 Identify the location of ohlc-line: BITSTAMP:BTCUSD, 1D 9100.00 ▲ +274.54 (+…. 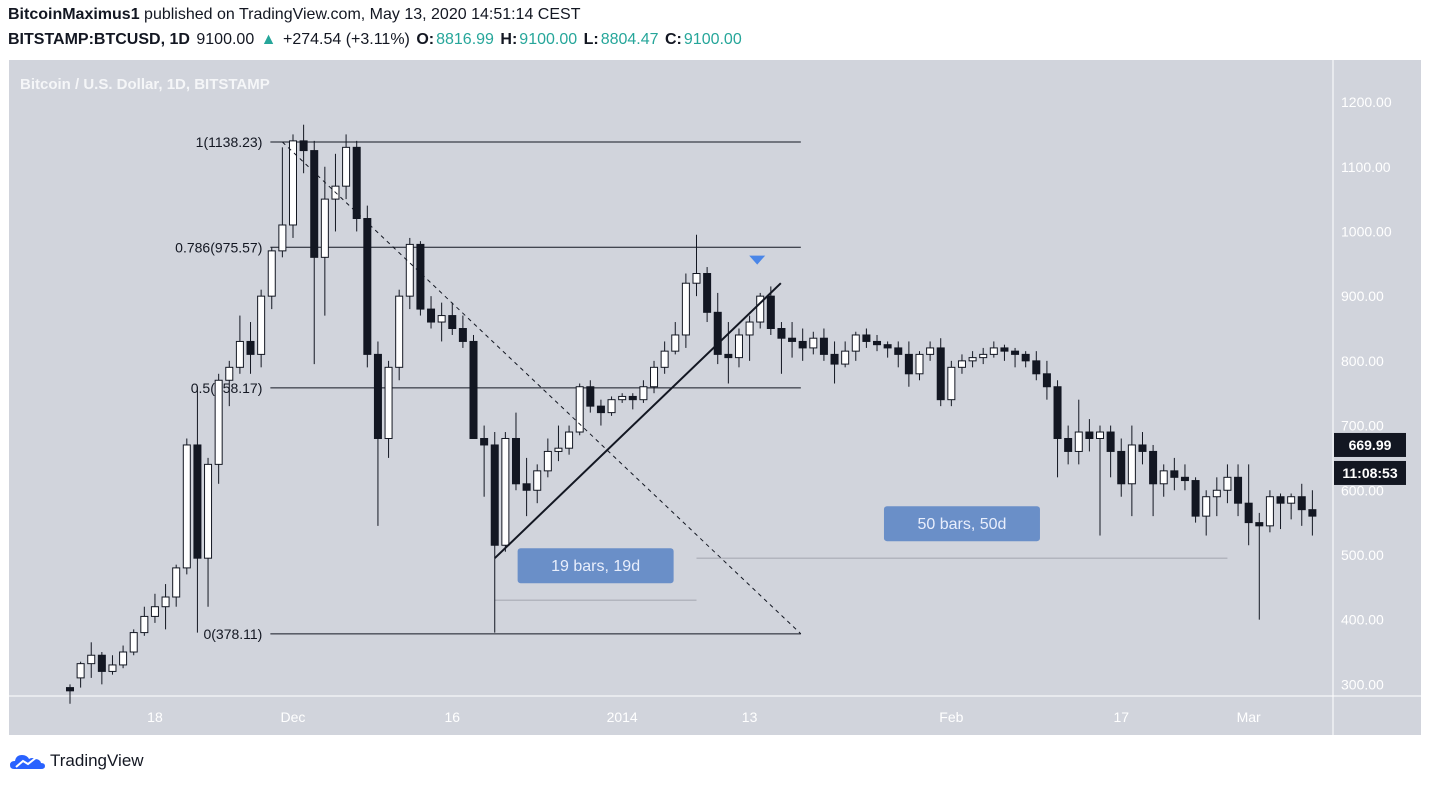
(376, 40).